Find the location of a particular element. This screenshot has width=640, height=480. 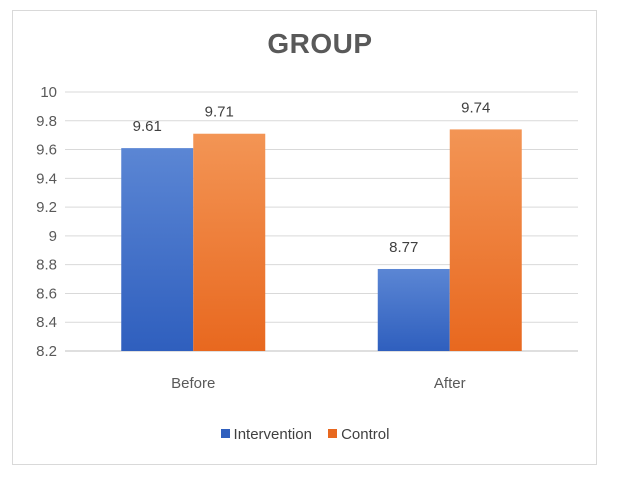

y-tick-label: 9 is located at coordinates (53, 236).